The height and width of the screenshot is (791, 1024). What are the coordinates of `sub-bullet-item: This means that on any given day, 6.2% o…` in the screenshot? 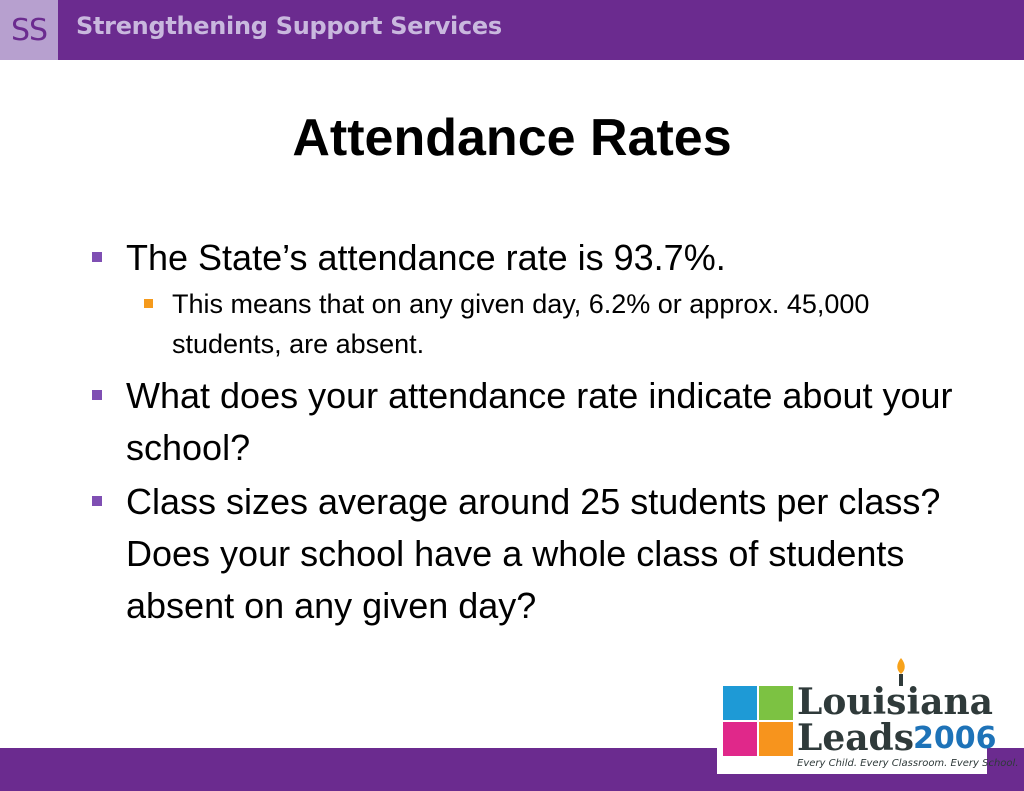 It's located at (546, 324).